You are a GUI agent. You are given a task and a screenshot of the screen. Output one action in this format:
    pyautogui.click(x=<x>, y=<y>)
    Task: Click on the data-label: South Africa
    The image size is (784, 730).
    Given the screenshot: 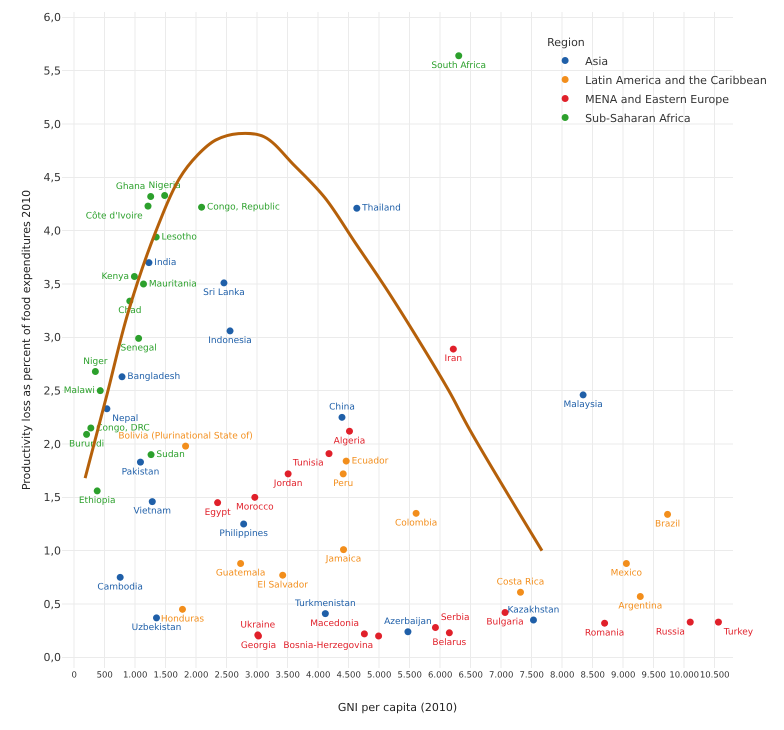 What is the action you would take?
    pyautogui.click(x=458, y=65)
    